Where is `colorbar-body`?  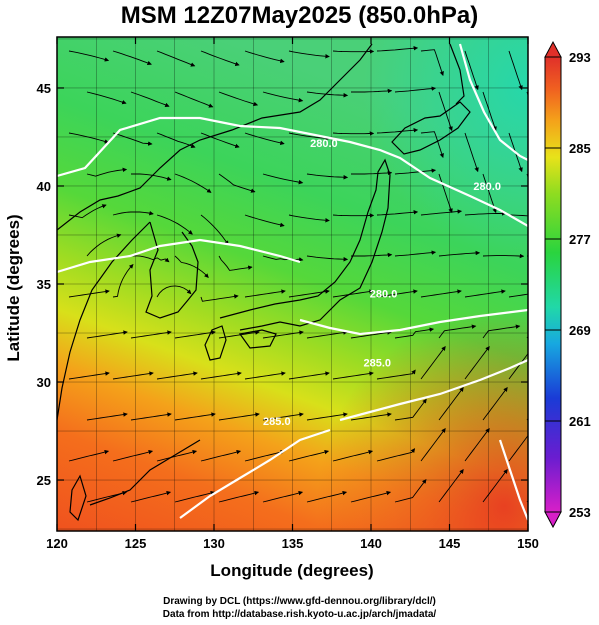 colorbar-body is located at coordinates (553, 284).